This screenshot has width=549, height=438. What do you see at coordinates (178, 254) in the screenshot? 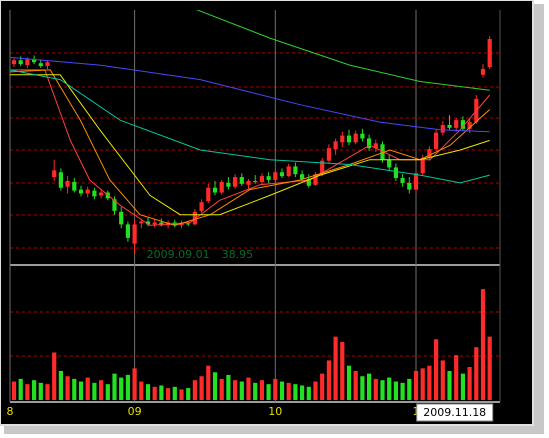
I see `annotation-date: 2009.09.01` at bounding box center [178, 254].